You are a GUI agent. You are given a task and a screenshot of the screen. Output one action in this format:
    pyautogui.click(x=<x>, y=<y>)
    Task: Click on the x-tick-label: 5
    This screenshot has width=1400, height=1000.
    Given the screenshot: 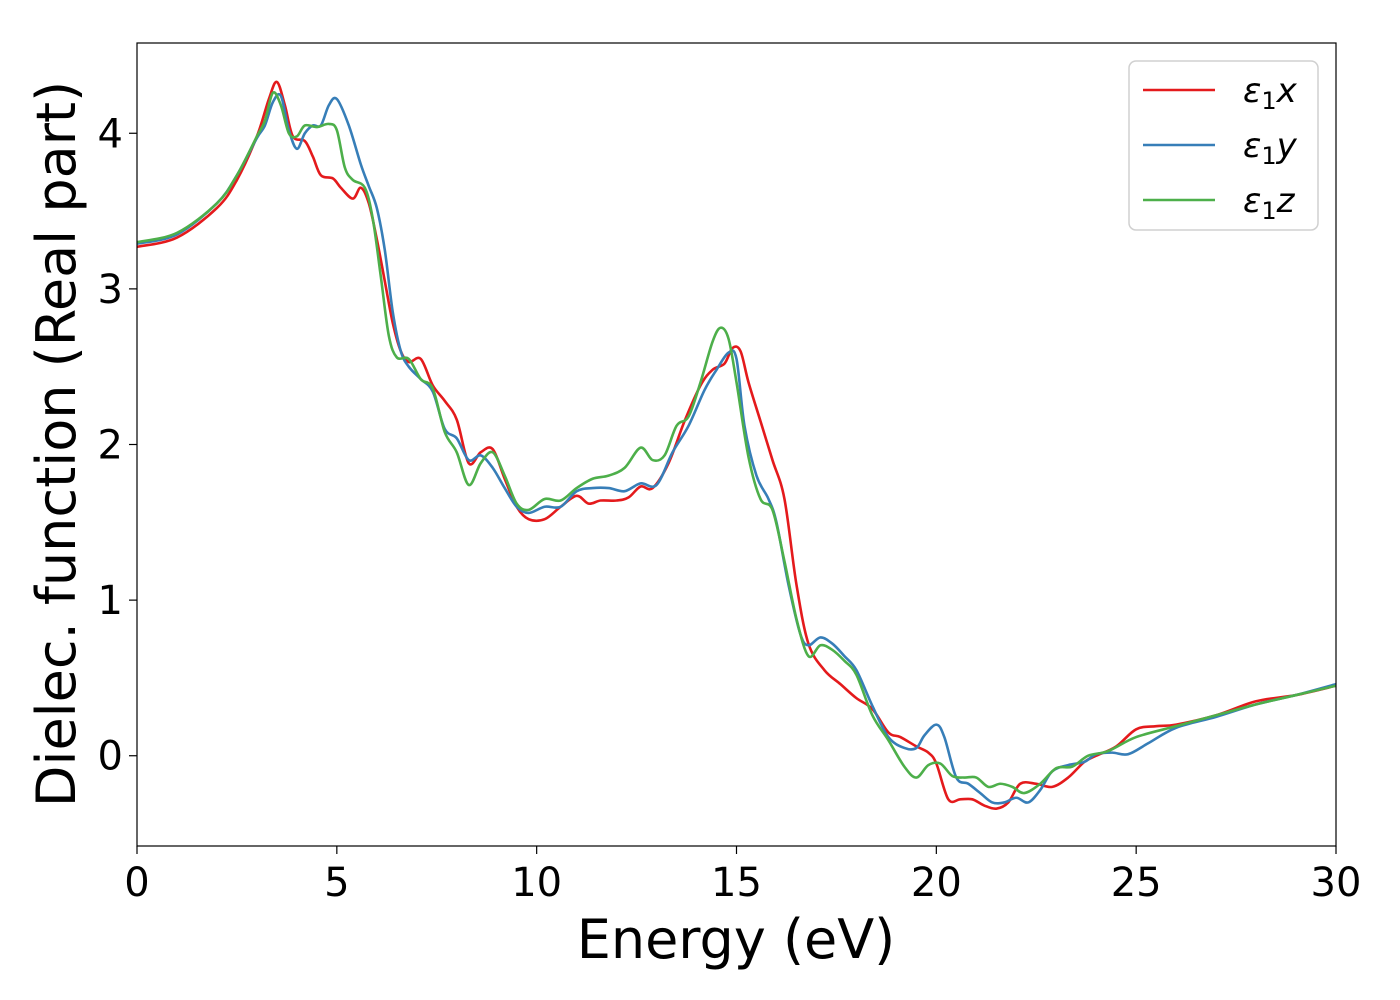 What is the action you would take?
    pyautogui.click(x=336, y=883)
    